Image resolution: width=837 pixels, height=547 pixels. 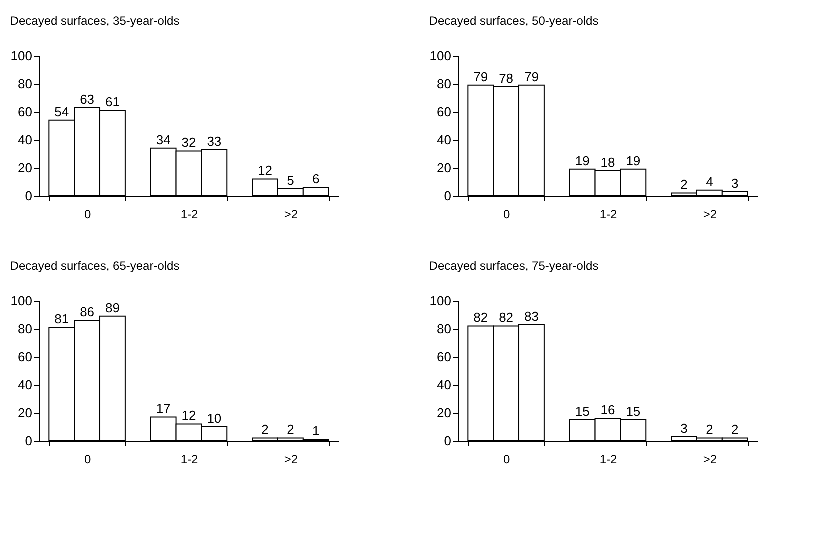 What do you see at coordinates (163, 140) in the screenshot?
I see `data-label: 34` at bounding box center [163, 140].